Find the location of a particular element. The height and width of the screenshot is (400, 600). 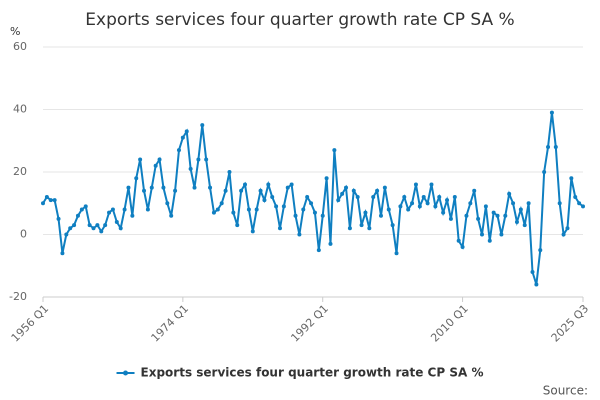

y-tick-label: 0 is located at coordinates (23, 234).